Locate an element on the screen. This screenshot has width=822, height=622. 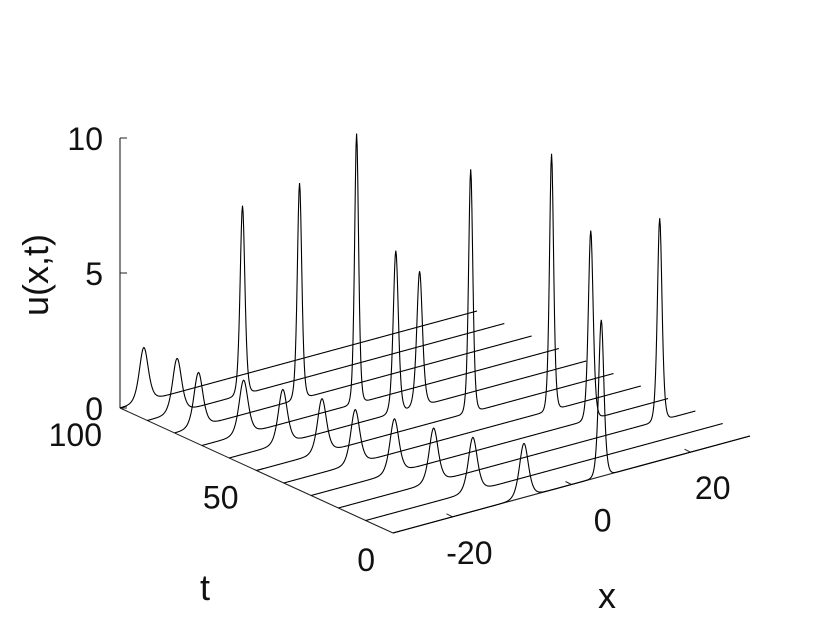
x-tick-label: -20 is located at coordinates (469, 553).